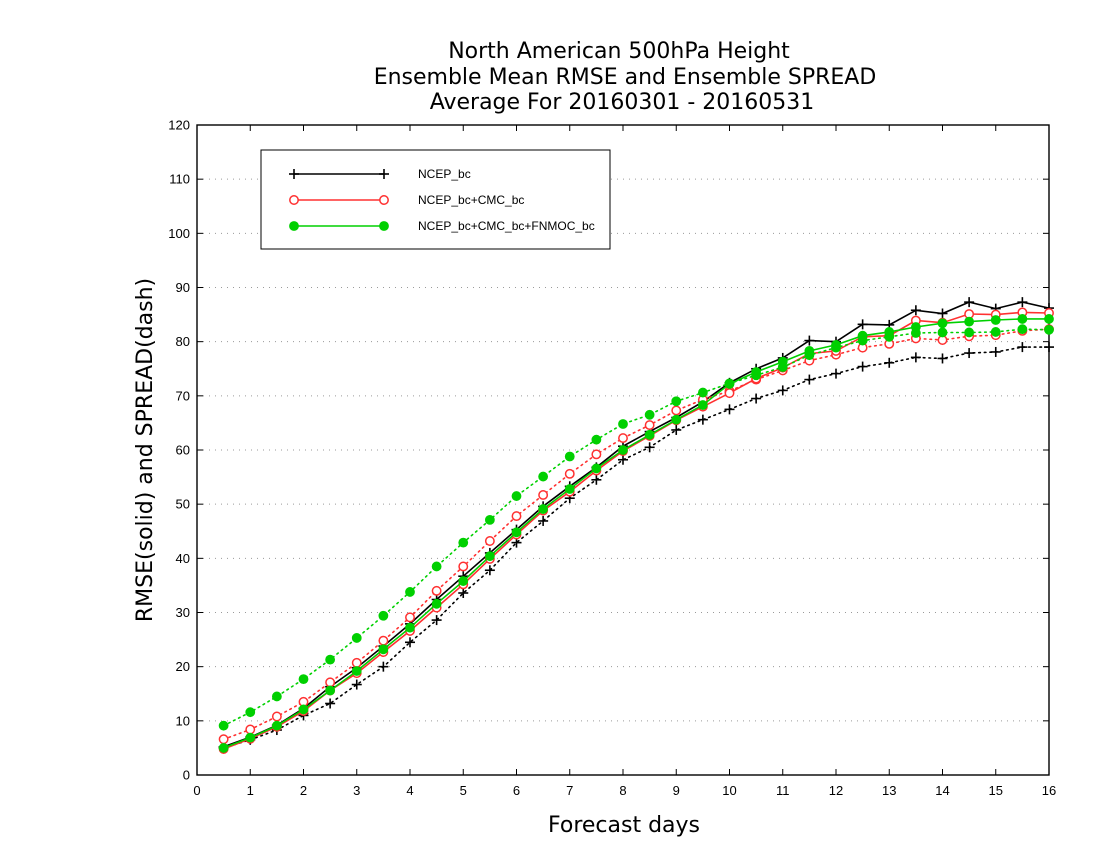 Image resolution: width=1100 pixels, height=850 pixels. Describe the element at coordinates (409, 790) in the screenshot. I see `x-tick-label: 4` at that location.